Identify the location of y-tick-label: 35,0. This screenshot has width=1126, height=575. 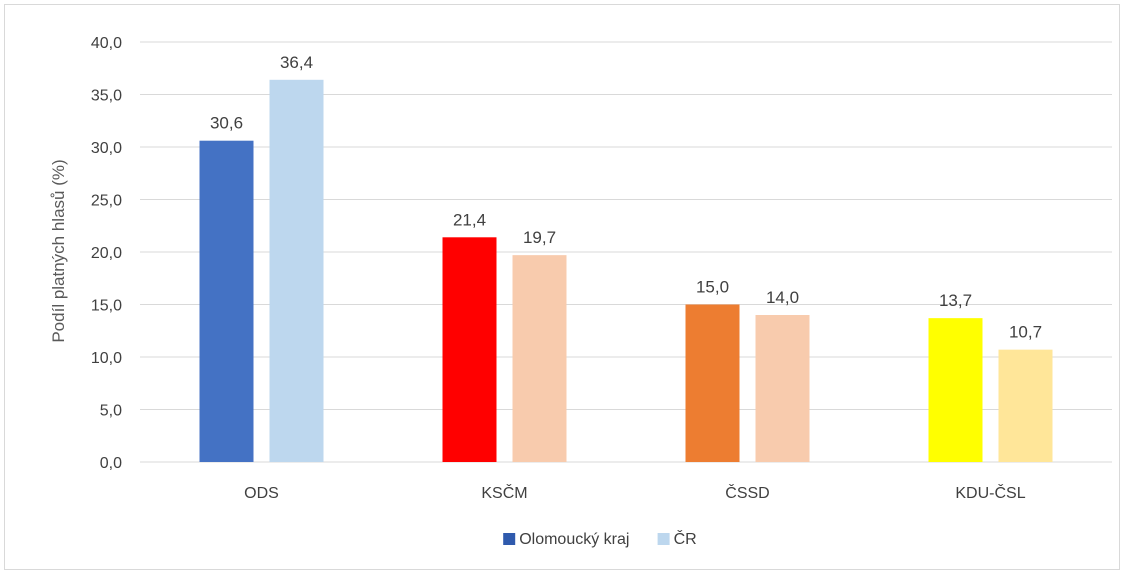
(106, 96).